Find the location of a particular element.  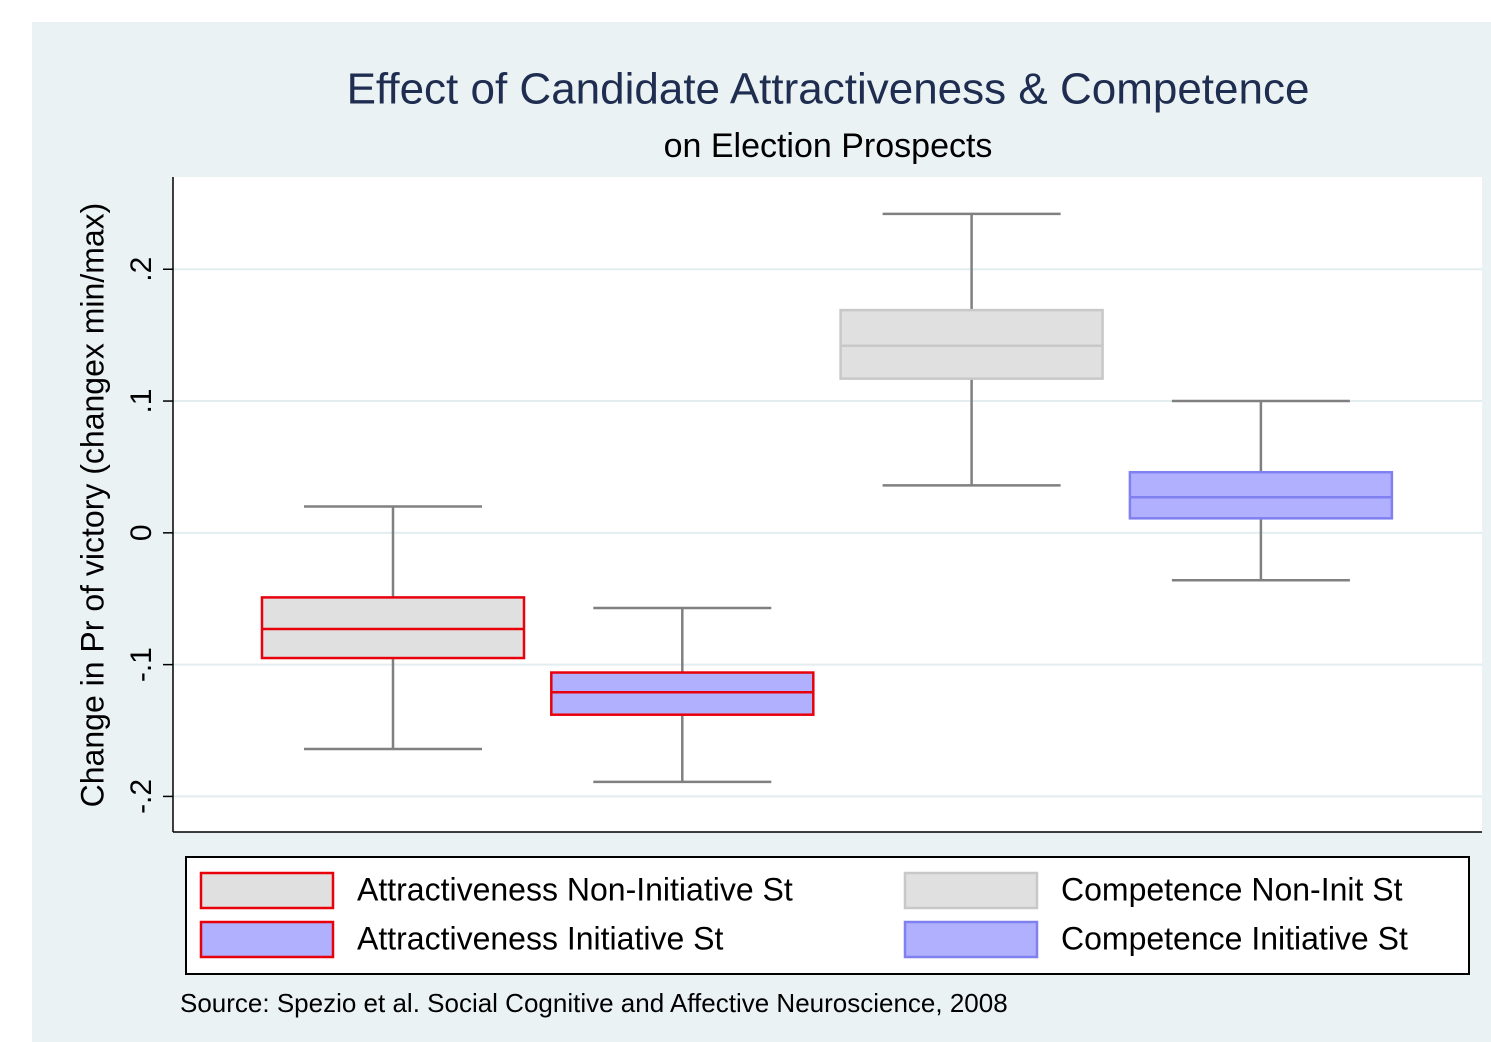

y-tick-label: .2 is located at coordinates (141, 269).